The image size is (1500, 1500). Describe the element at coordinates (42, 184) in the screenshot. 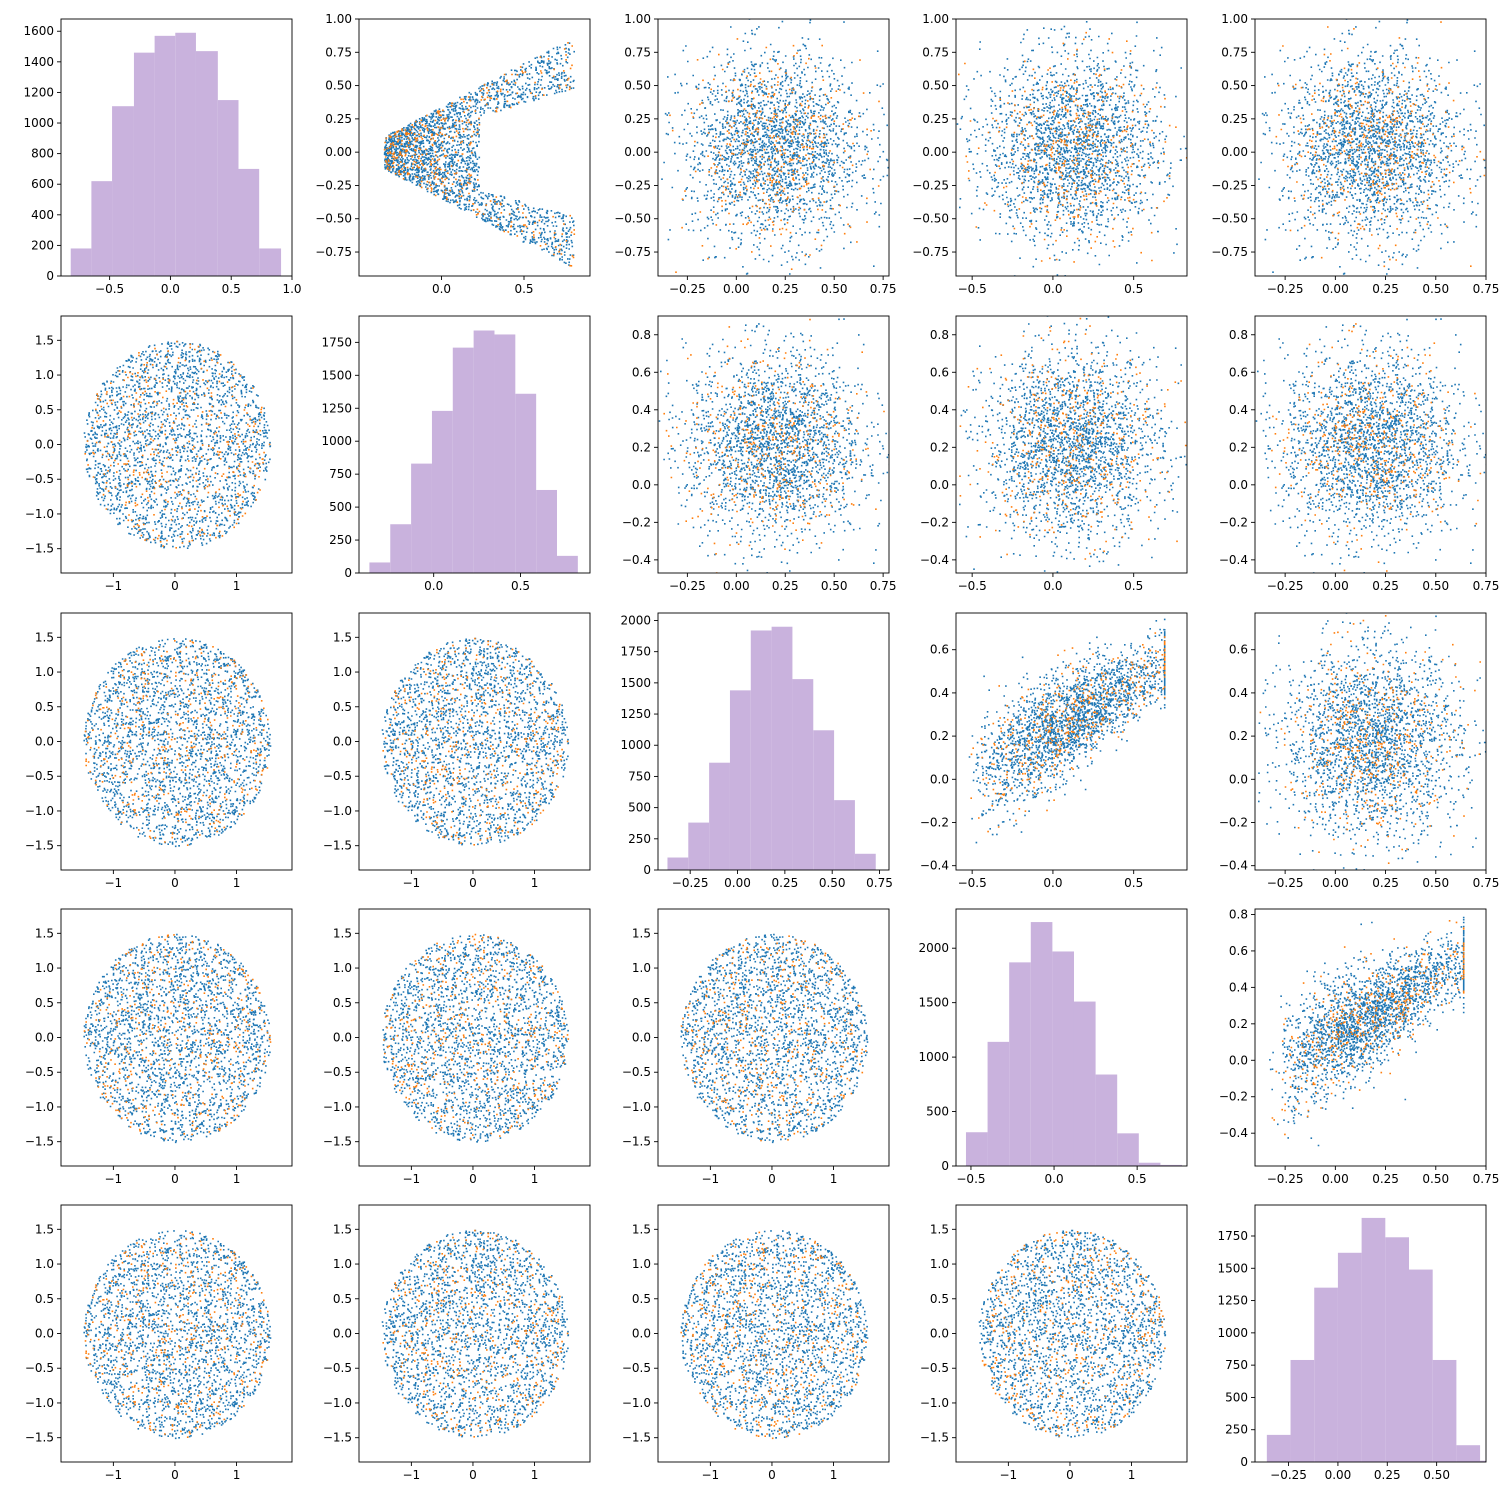

I see `y-tick-label: 600` at that location.